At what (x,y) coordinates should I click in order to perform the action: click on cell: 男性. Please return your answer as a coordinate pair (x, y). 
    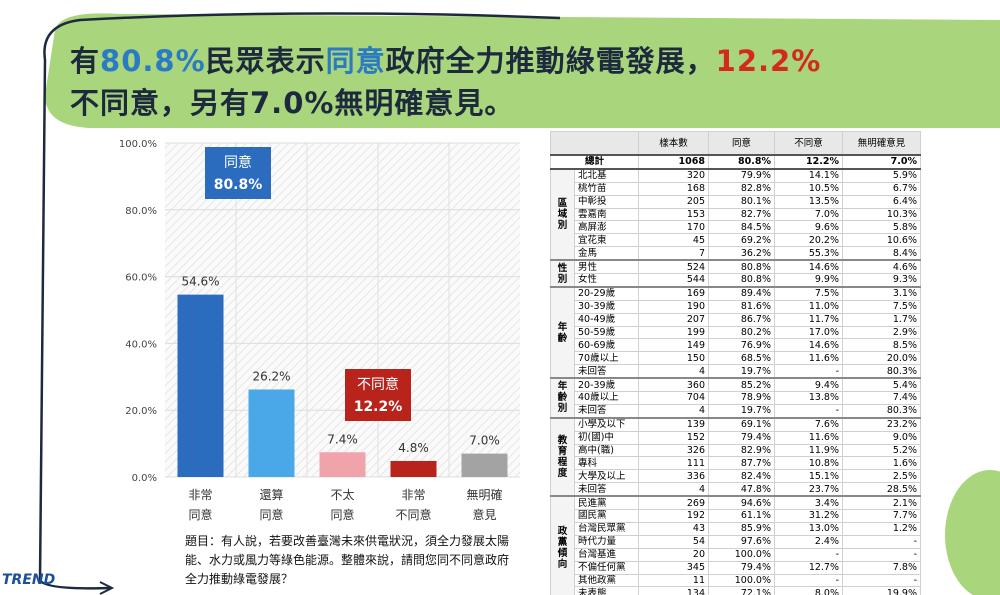
    Looking at the image, I should click on (606, 267).